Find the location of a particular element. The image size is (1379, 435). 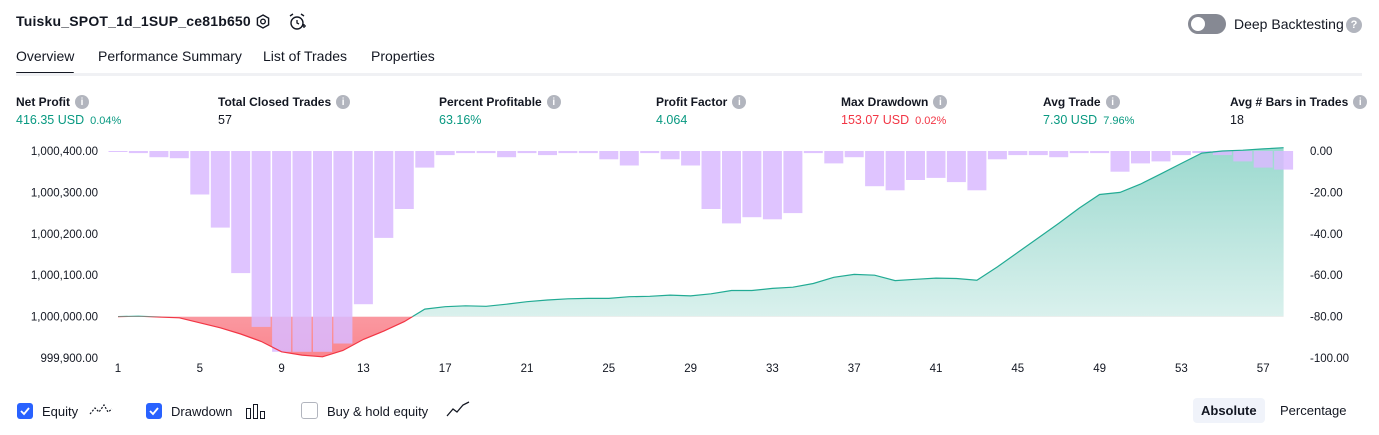

metric-label-text: Avg # Bars in Trades is located at coordinates (1289, 102).